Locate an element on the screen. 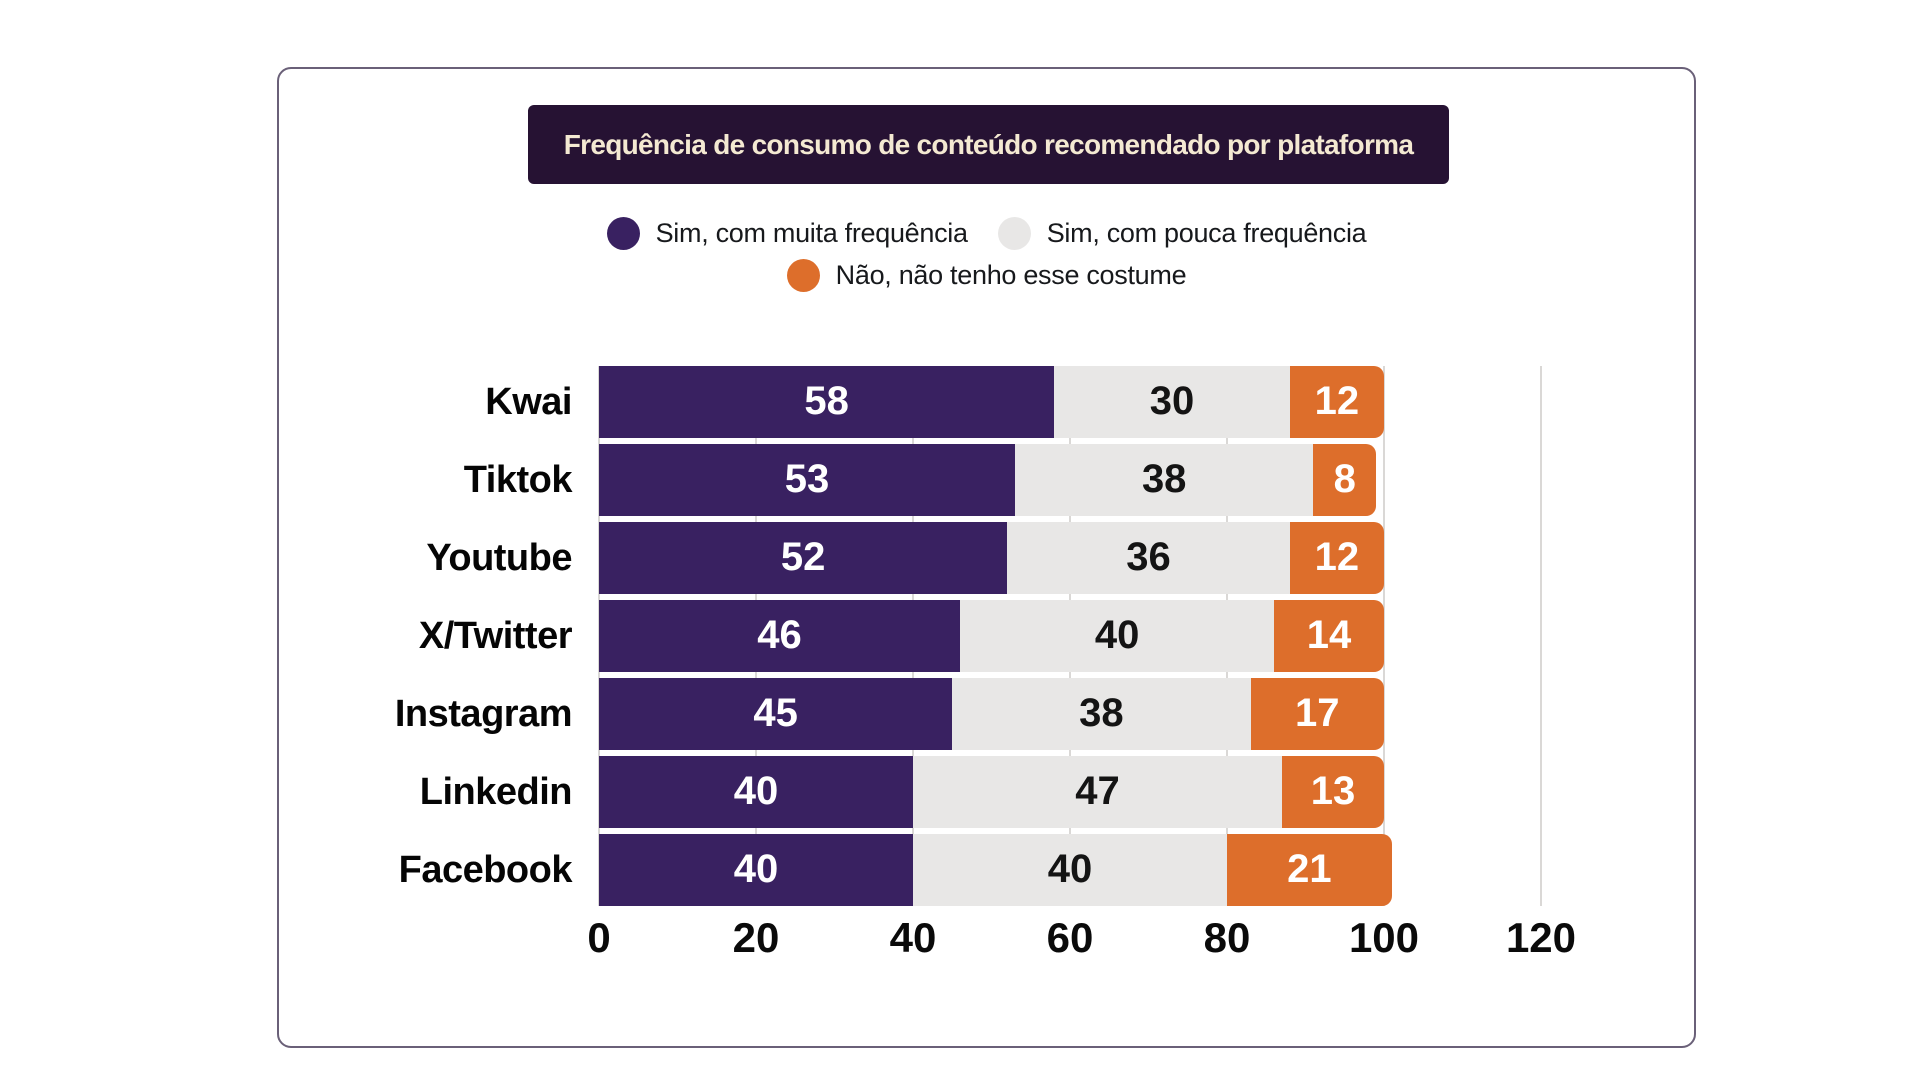  legend-item-sim-com-pouca-frequencia: Sim, com pouca frequência is located at coordinates (1182, 233).